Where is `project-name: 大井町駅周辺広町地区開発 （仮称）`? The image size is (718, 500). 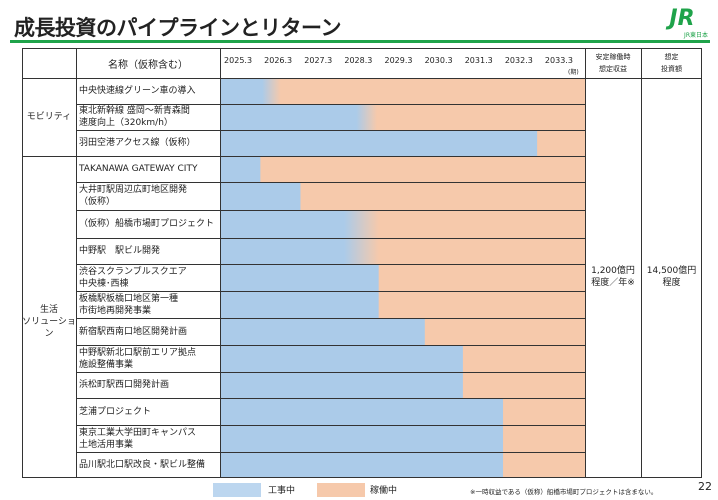
project-name: 大井町駅周辺広町地区開発 （仮称） is located at coordinates (133, 196).